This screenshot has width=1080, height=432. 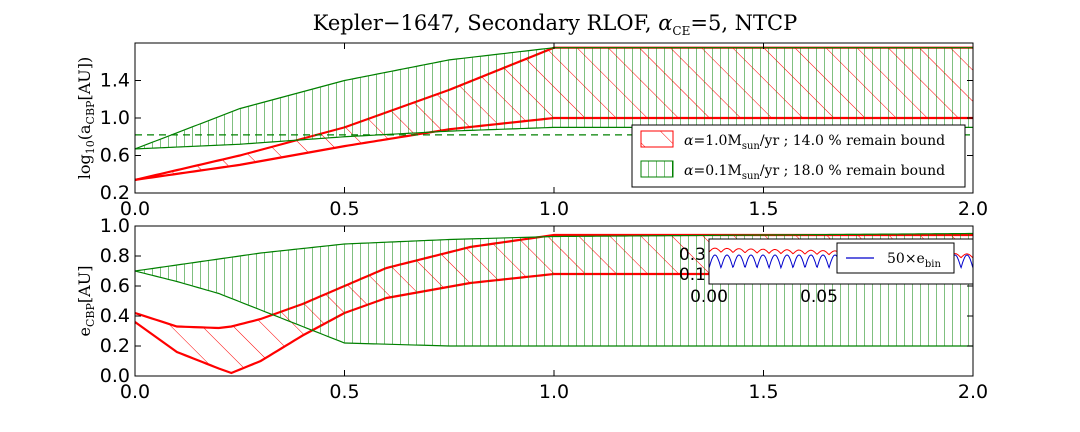 What do you see at coordinates (115, 226) in the screenshot?
I see `bottom-ytick-label: 1.0` at bounding box center [115, 226].